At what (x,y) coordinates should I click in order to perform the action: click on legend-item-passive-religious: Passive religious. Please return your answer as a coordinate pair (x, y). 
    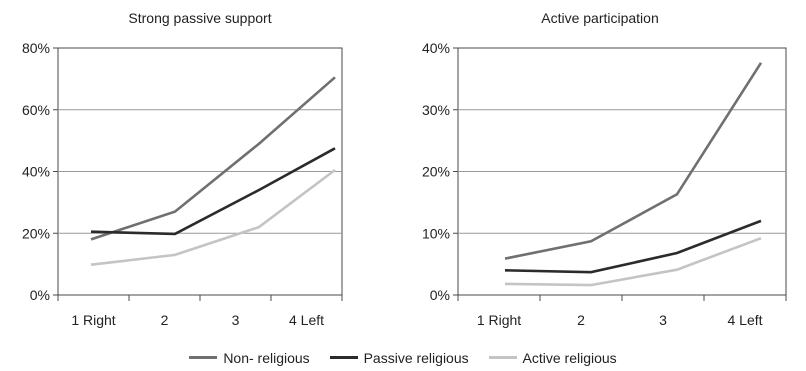
    Looking at the image, I should click on (399, 357).